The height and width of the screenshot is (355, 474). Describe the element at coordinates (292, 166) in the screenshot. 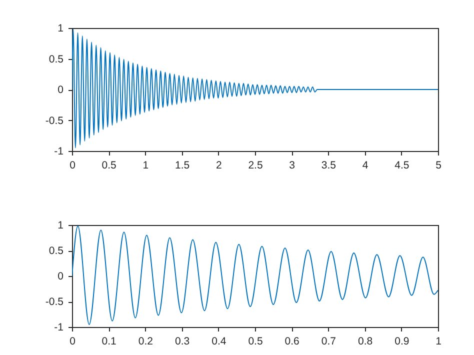

I see `x-tick-label: 3` at that location.